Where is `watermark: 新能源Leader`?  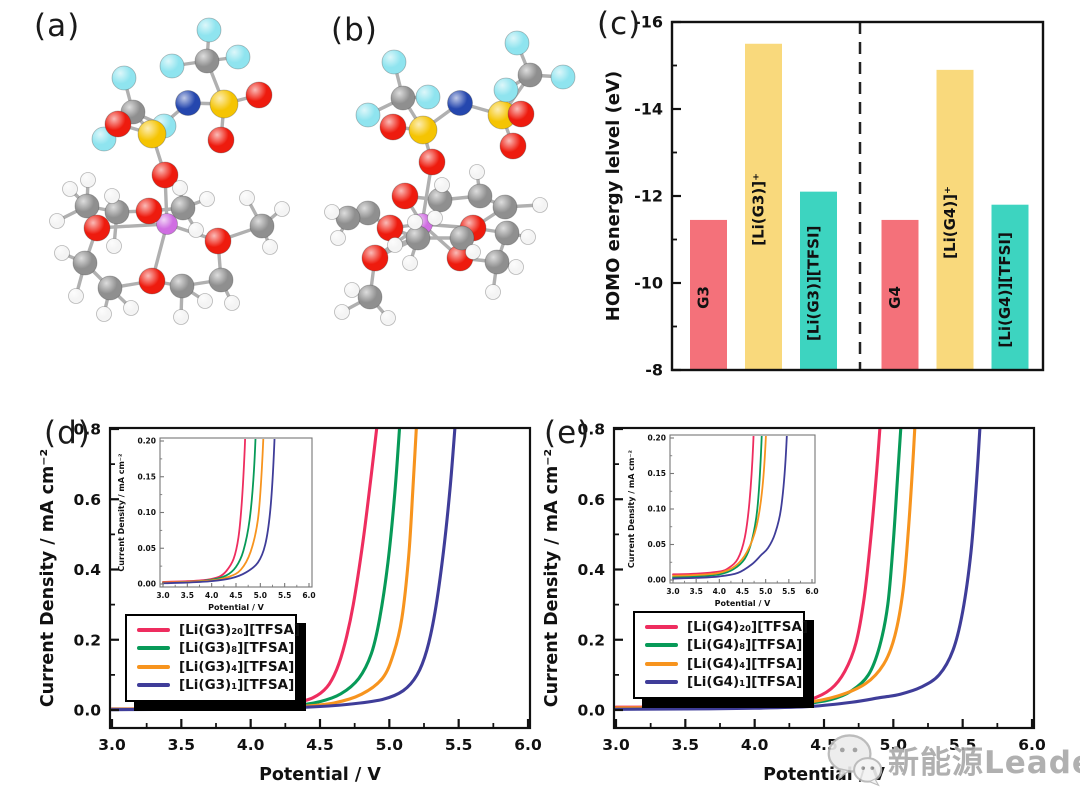 watermark: 新能源Leader is located at coordinates (953, 759).